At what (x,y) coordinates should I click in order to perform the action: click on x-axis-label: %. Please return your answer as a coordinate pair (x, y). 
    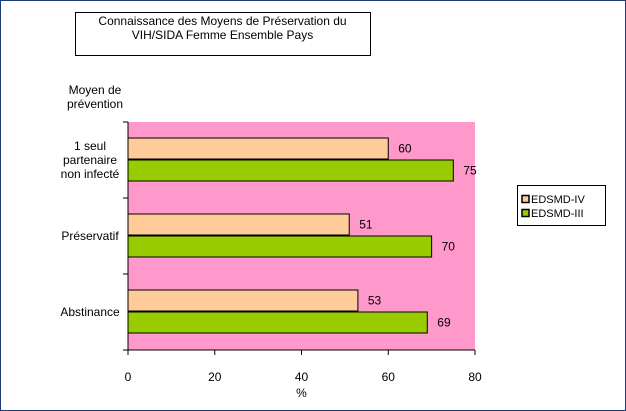
    Looking at the image, I should click on (301, 393).